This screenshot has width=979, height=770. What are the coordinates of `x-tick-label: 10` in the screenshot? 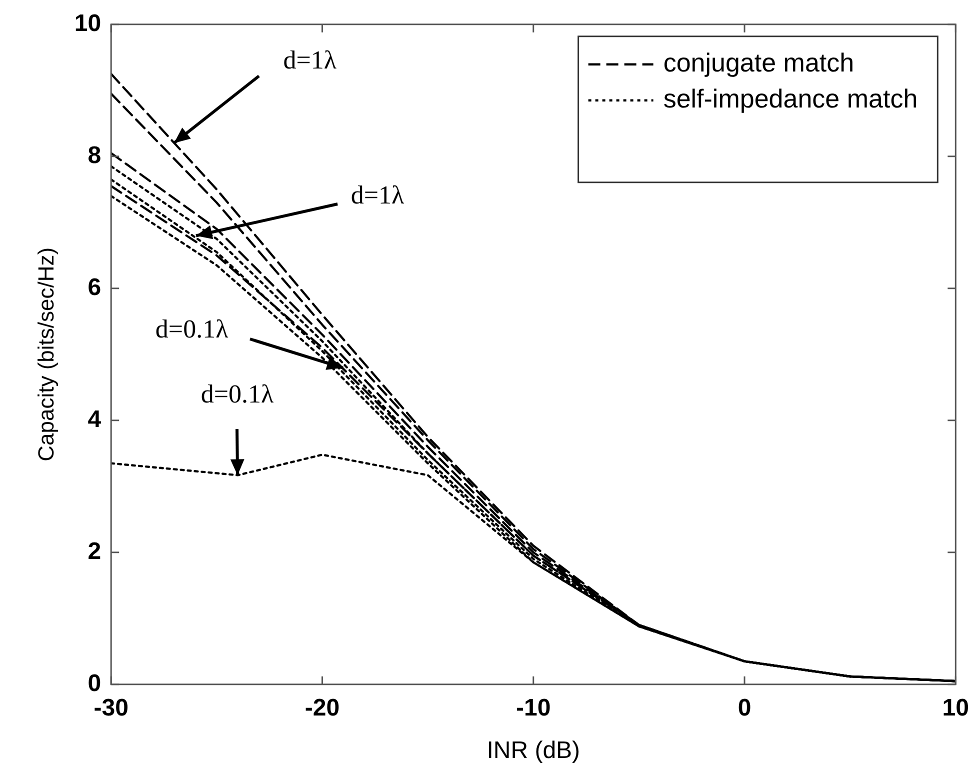 It's located at (956, 708).